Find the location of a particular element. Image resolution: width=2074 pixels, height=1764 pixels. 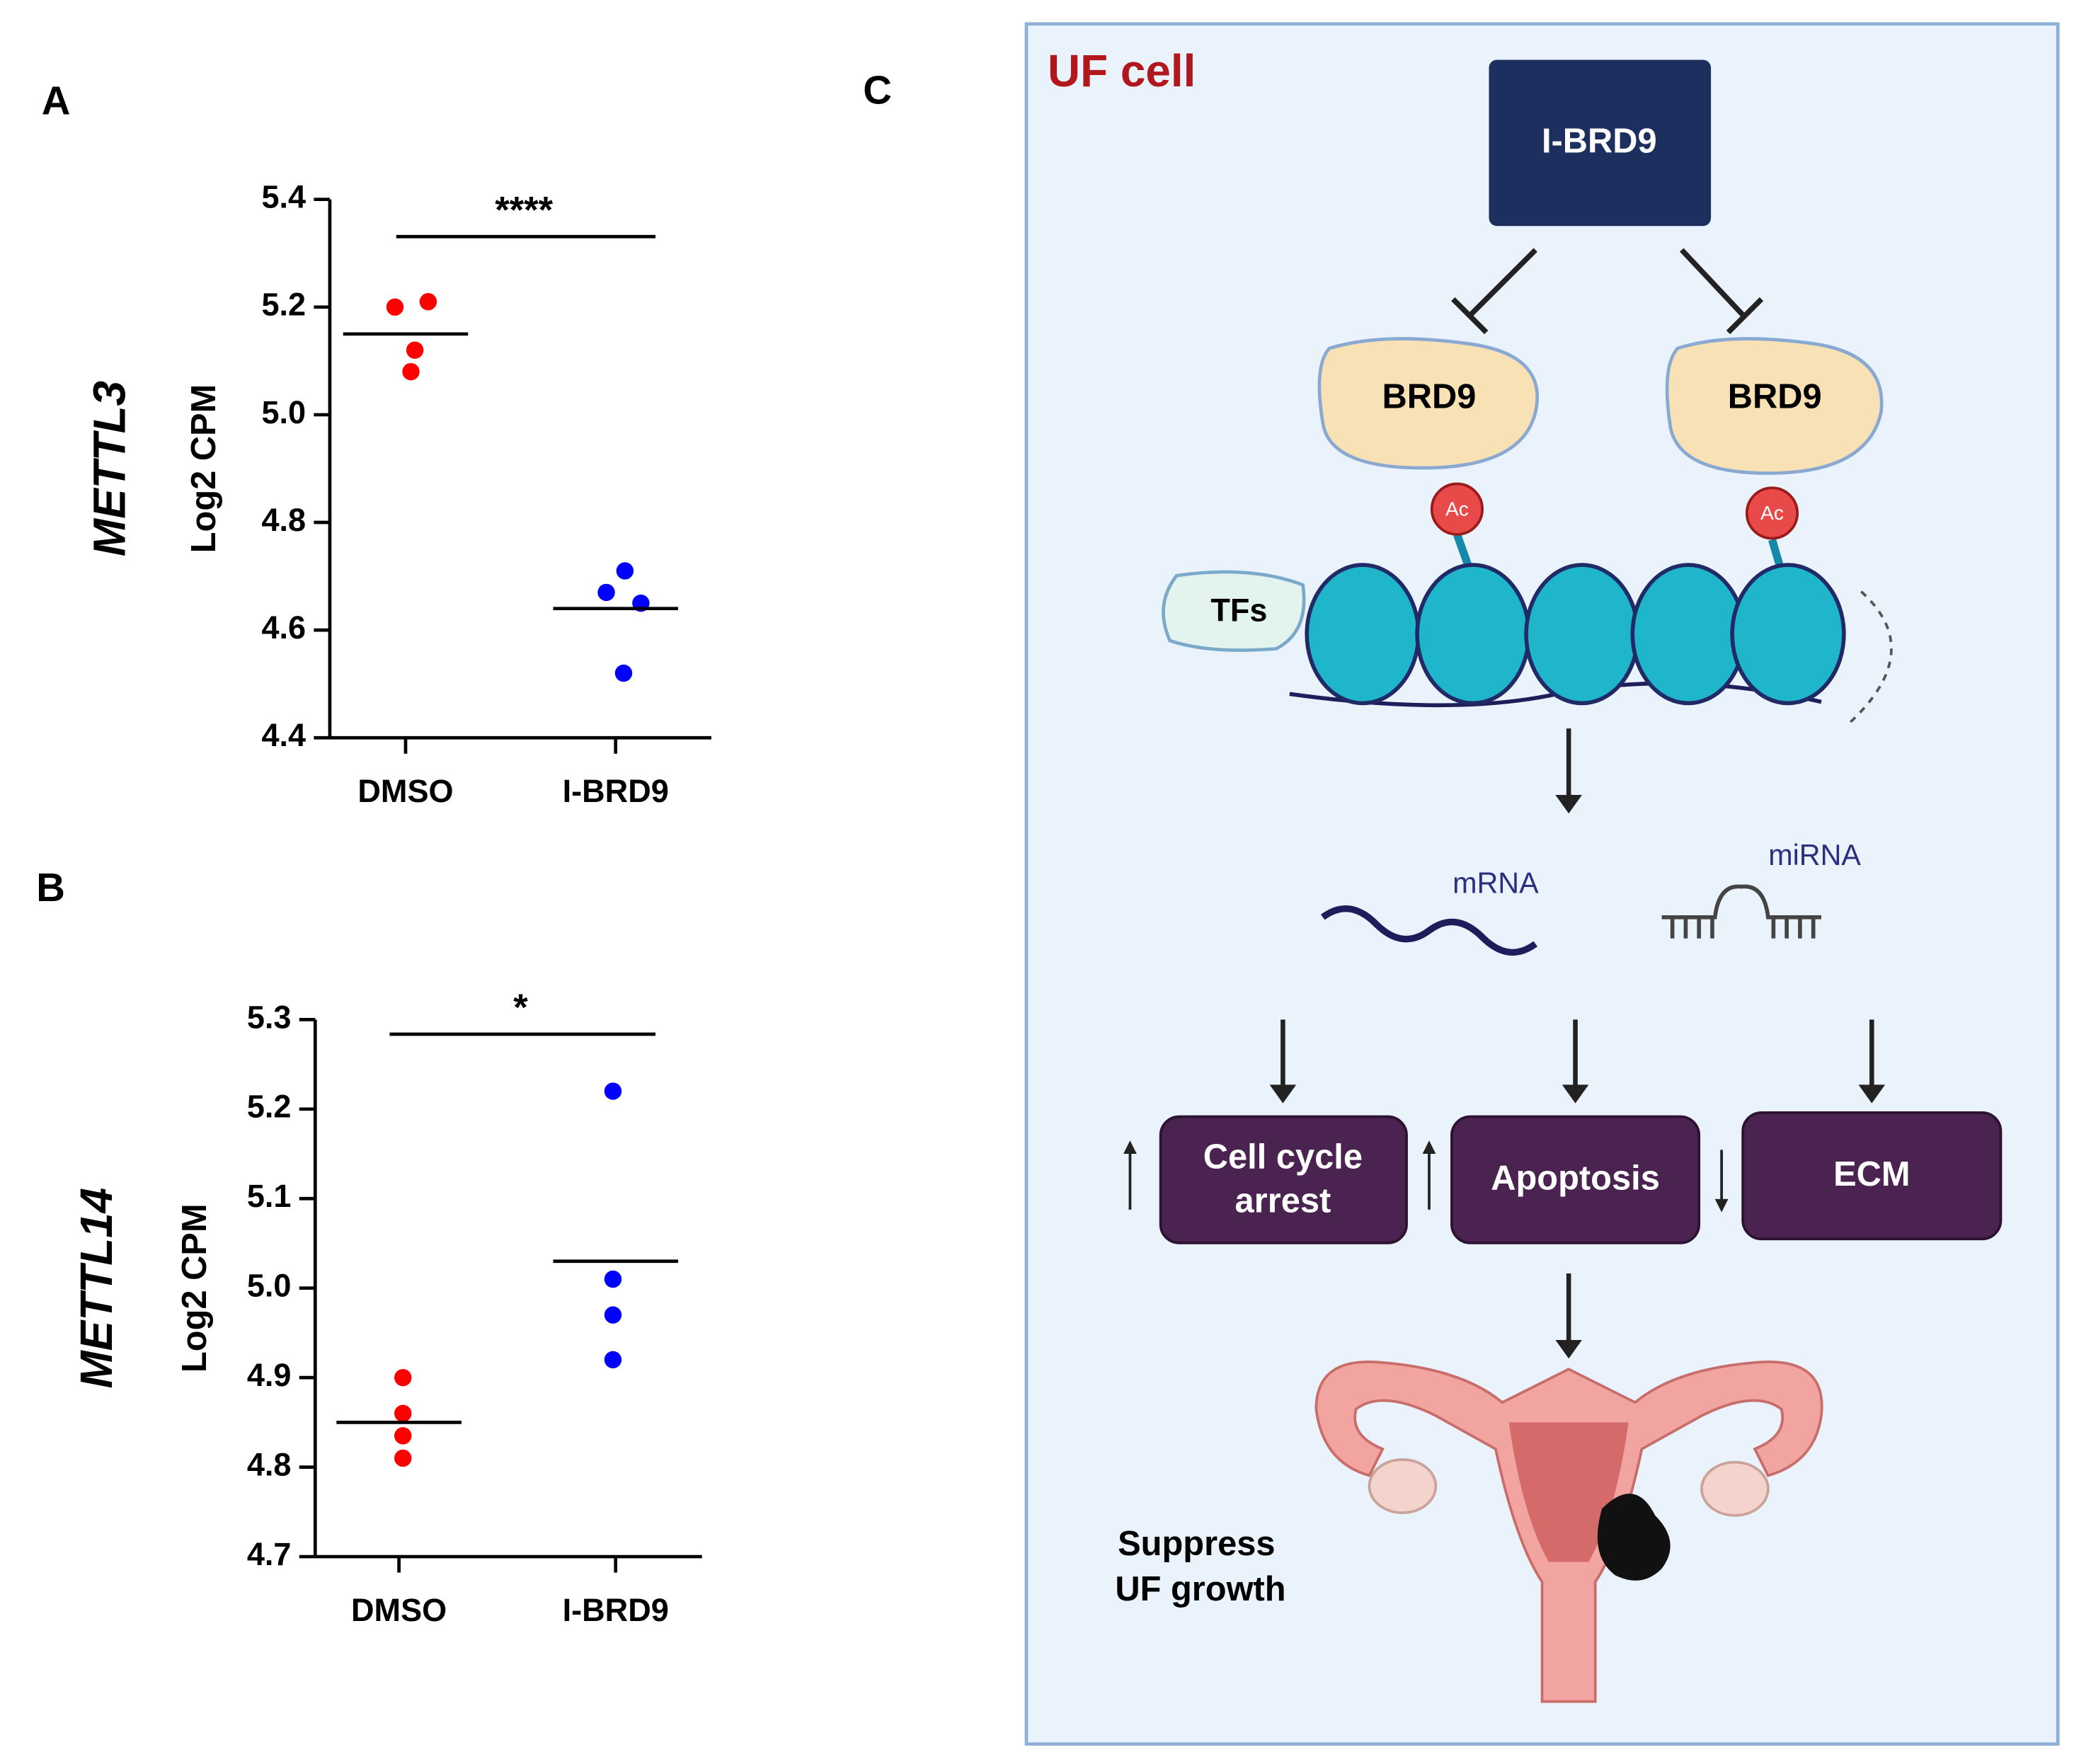

cell-label: UF cell is located at coordinates (1122, 70).